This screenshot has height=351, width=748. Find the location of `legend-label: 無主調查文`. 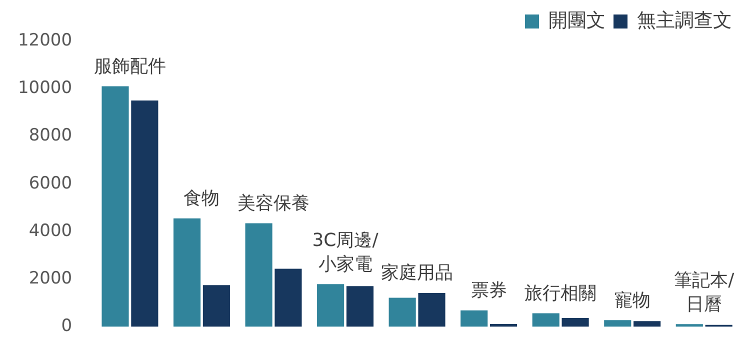

legend-label: 無主調查文 is located at coordinates (684, 20).